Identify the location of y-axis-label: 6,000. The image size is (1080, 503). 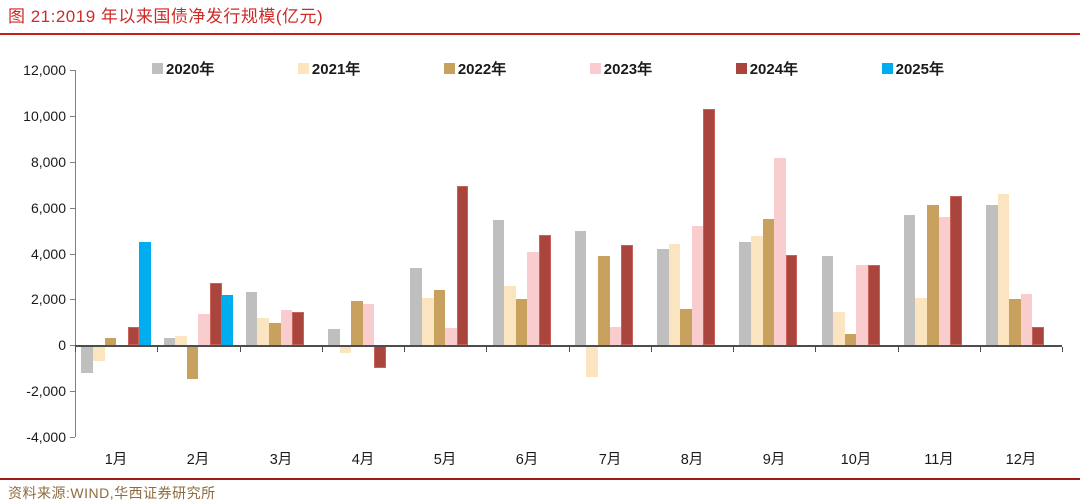
(48, 208).